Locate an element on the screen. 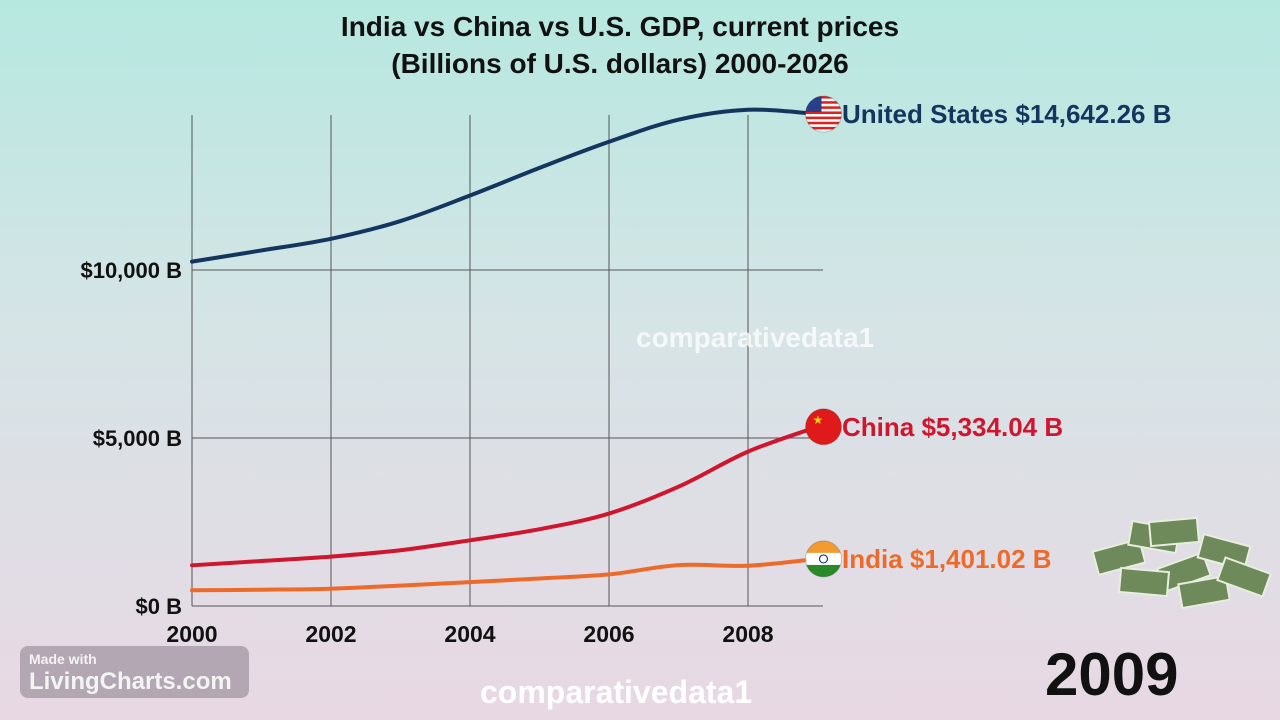  money-stack-icon is located at coordinates (1181, 563).